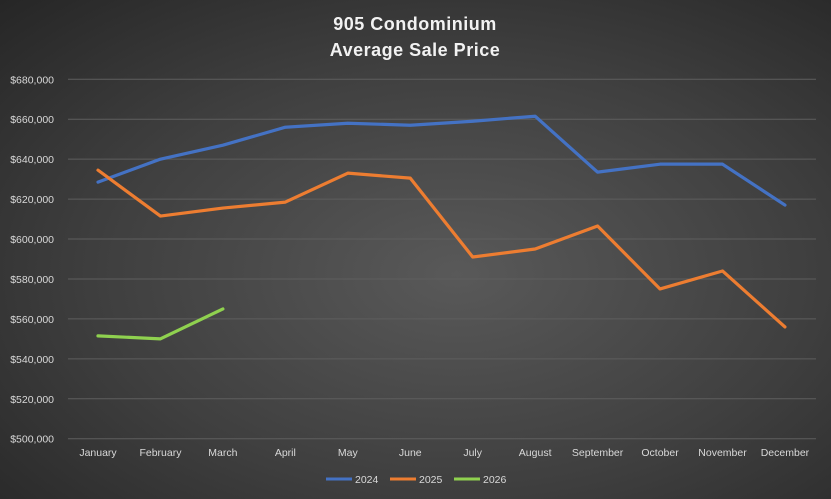  What do you see at coordinates (785, 453) in the screenshot?
I see `x-tick-label: December` at bounding box center [785, 453].